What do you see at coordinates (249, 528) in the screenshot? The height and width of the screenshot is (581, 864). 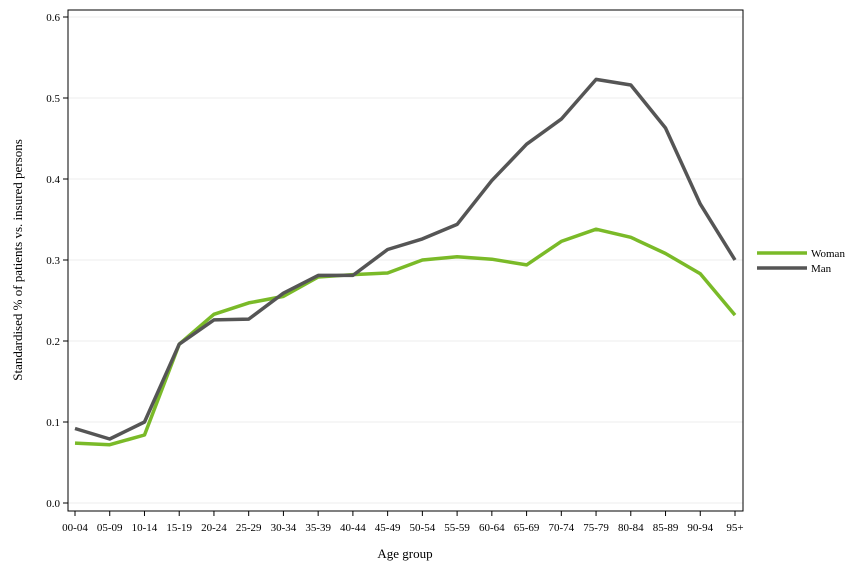 I see `x-tick-label: 25-29` at bounding box center [249, 528].